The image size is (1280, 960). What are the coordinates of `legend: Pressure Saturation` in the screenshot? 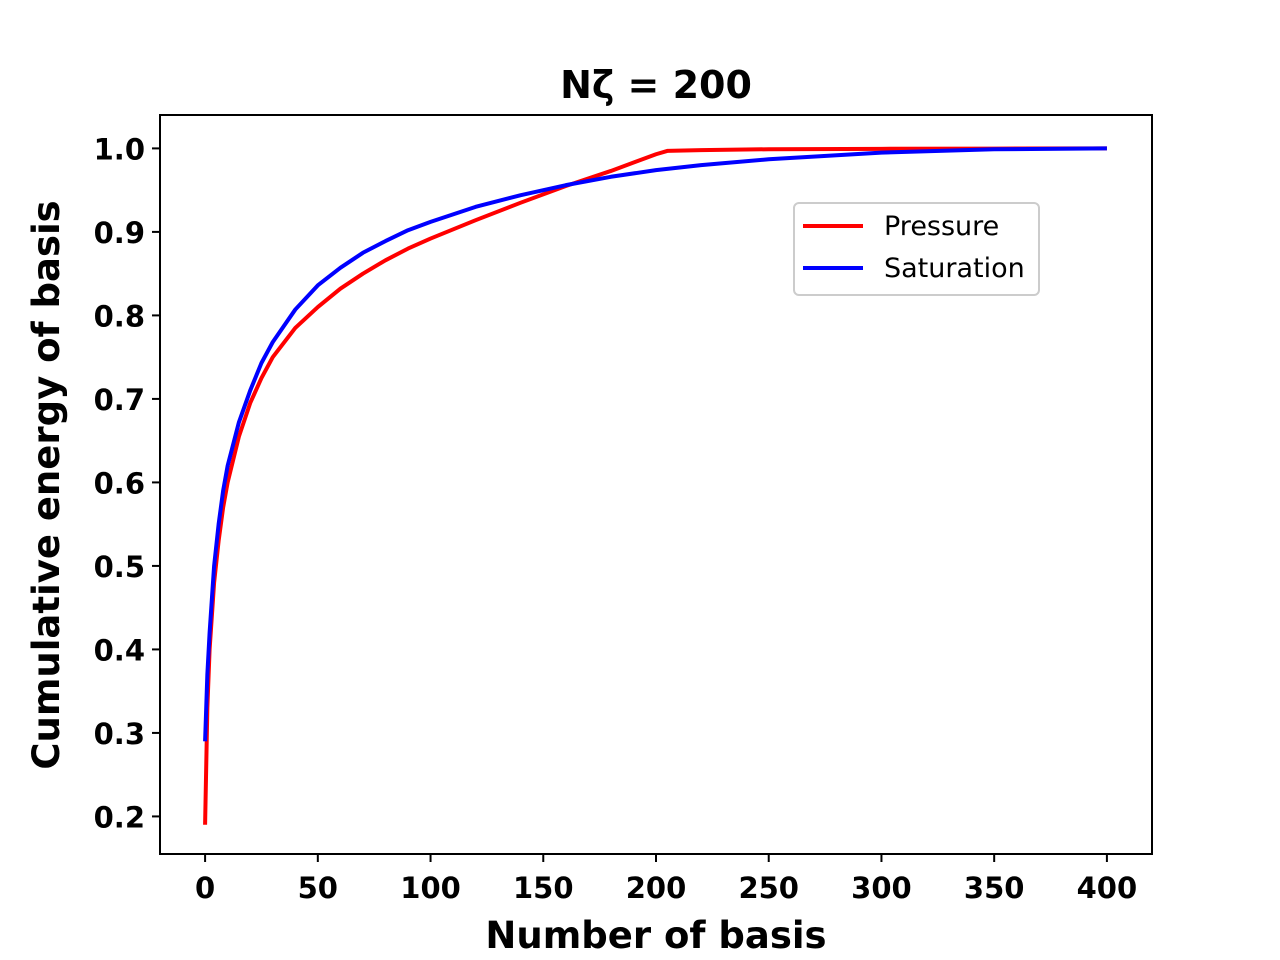 It's located at (916, 249).